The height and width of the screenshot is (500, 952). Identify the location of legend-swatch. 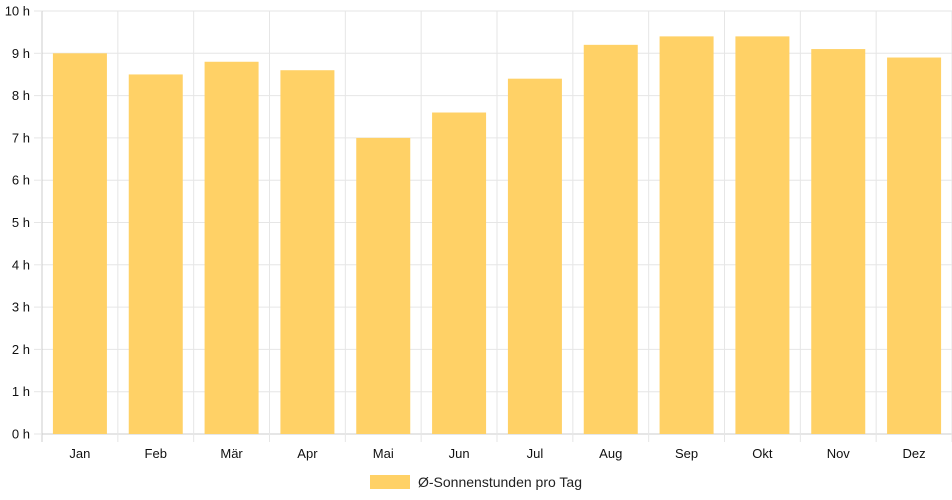
(390, 482).